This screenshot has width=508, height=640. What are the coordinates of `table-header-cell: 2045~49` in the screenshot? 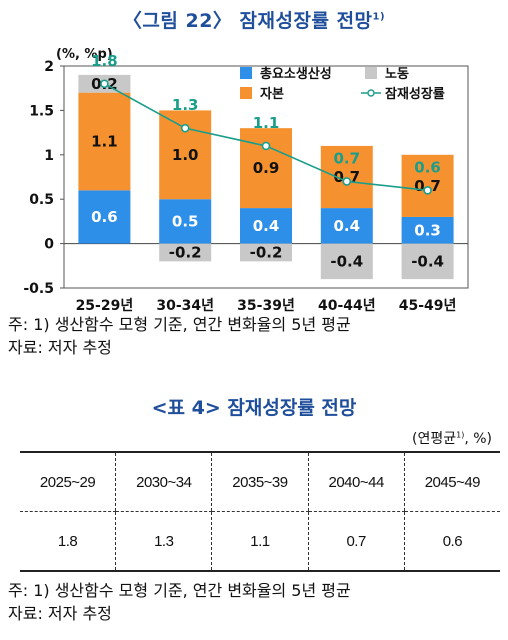 It's located at (451, 481).